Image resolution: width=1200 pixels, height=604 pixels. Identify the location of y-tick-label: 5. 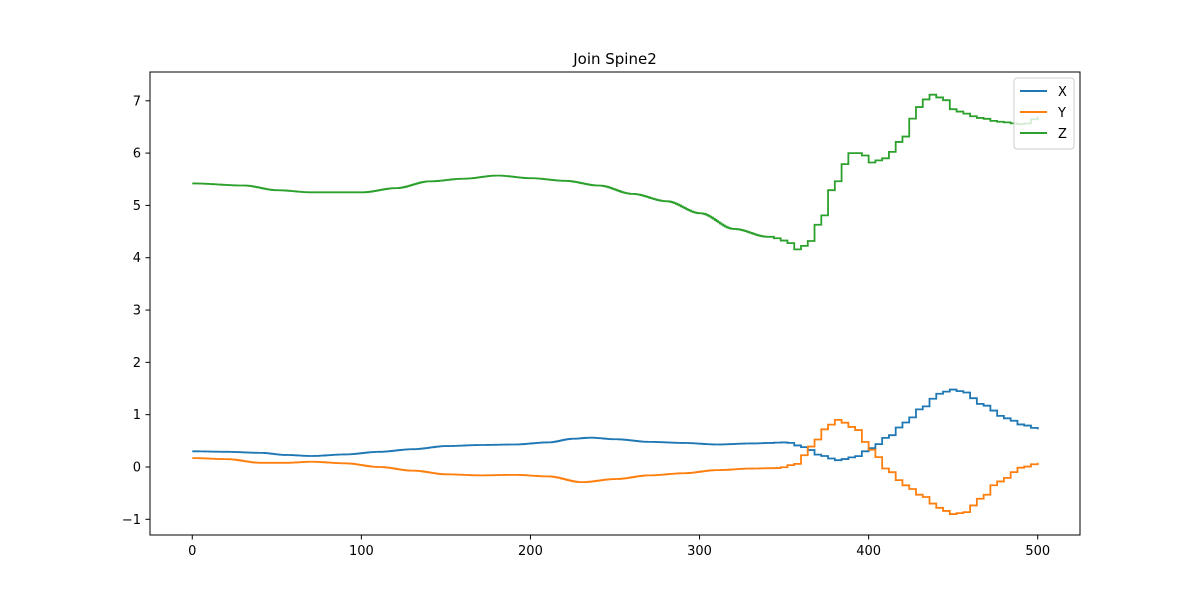
(137, 206).